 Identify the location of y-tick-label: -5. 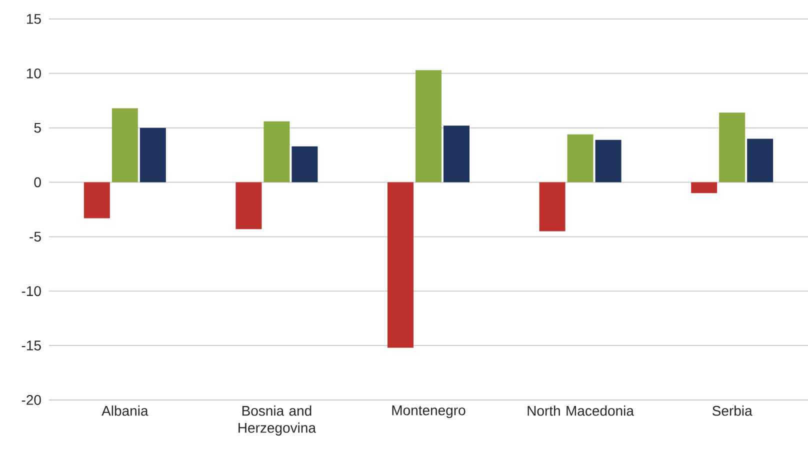
(35, 237).